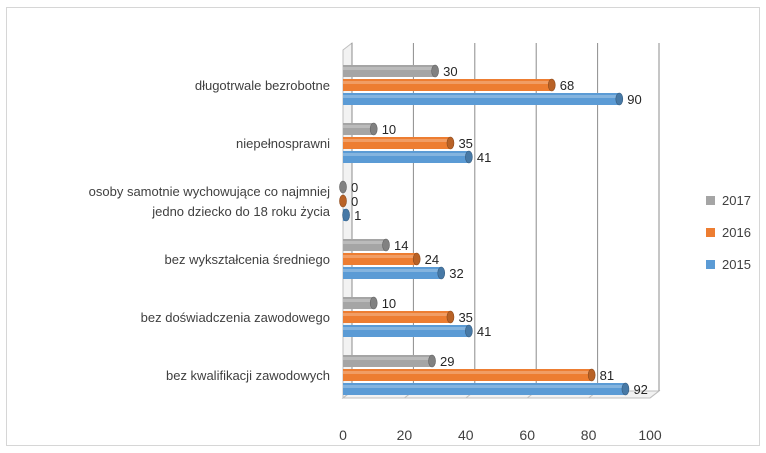  What do you see at coordinates (640, 389) in the screenshot?
I see `data-label: 92` at bounding box center [640, 389].